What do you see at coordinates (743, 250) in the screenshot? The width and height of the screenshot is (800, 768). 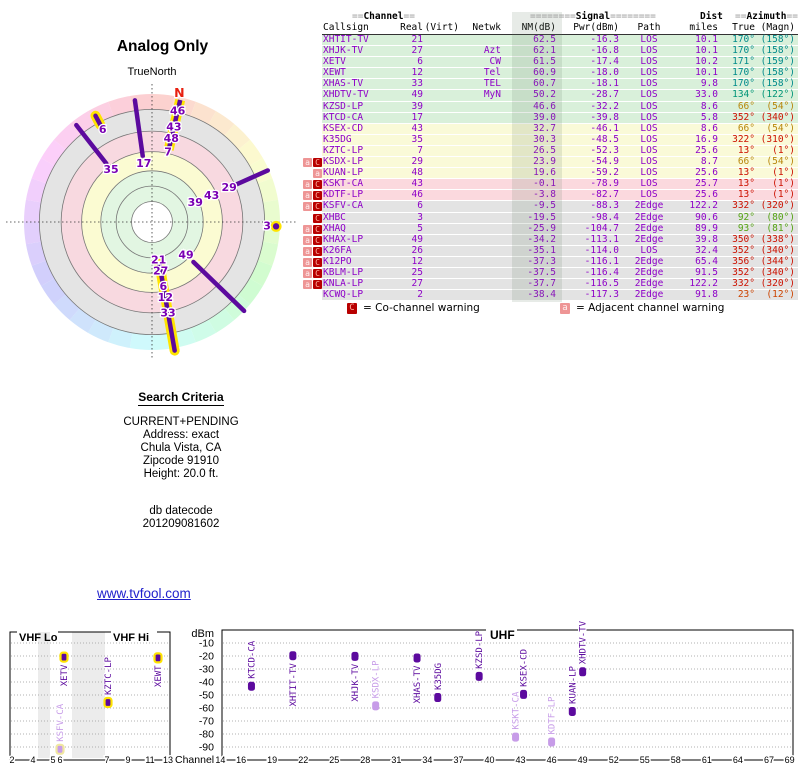 I see `cell-true_az: 352°` at bounding box center [743, 250].